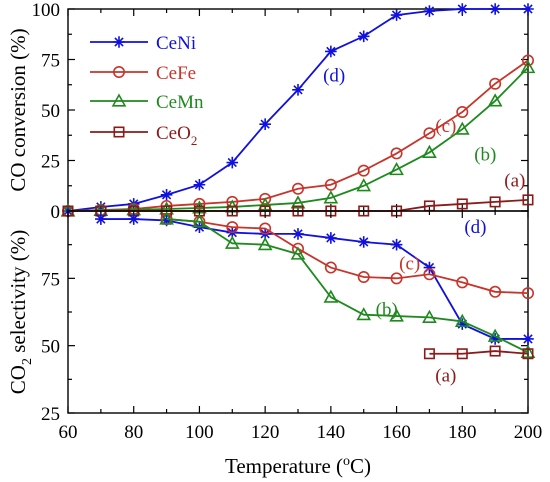 The image size is (550, 482). I want to click on top-annotation-a: (a), so click(514, 181).